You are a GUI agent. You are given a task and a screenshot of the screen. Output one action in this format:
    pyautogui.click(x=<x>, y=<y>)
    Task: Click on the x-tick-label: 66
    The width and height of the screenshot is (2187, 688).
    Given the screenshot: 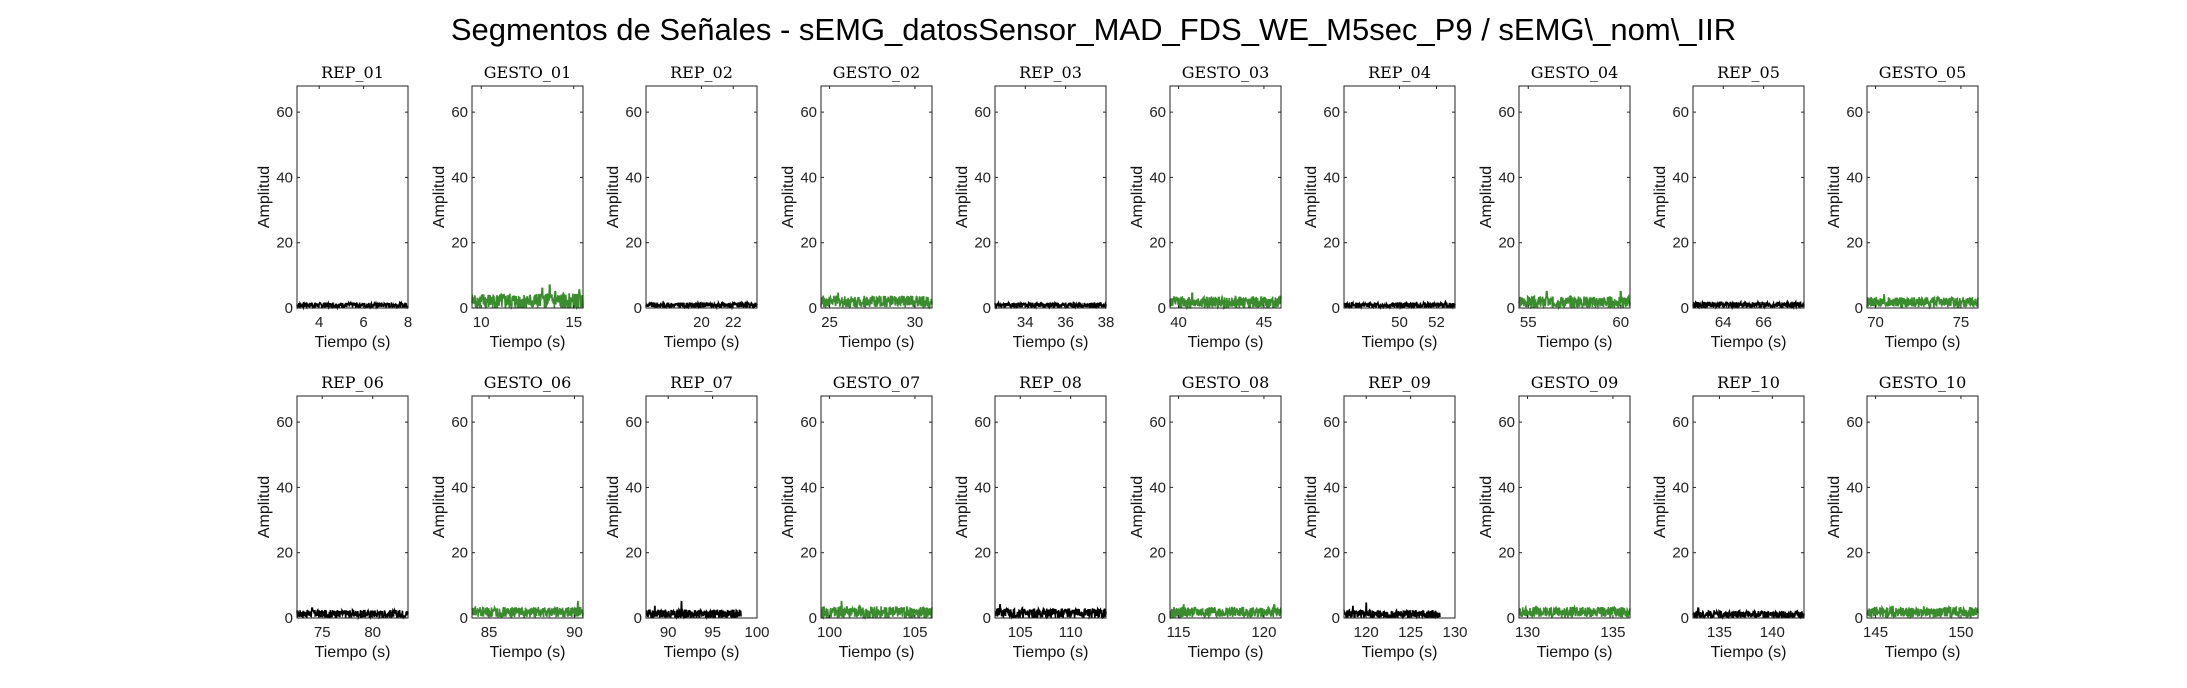 What is the action you would take?
    pyautogui.click(x=1763, y=322)
    